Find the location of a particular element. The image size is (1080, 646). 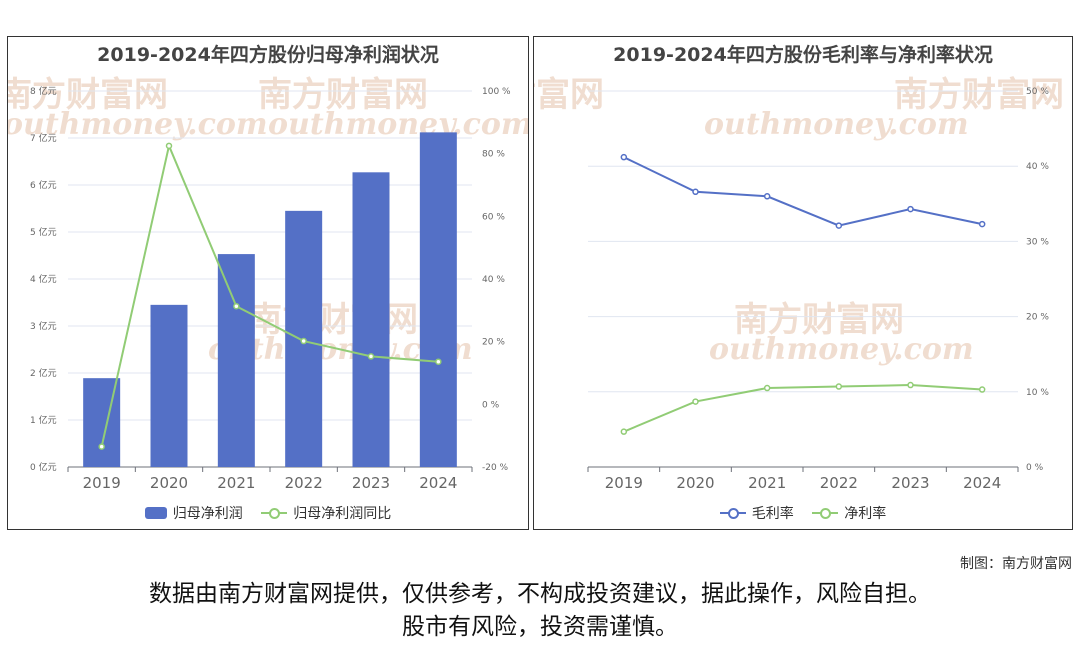

legend-bar-swatch is located at coordinates (155, 513).